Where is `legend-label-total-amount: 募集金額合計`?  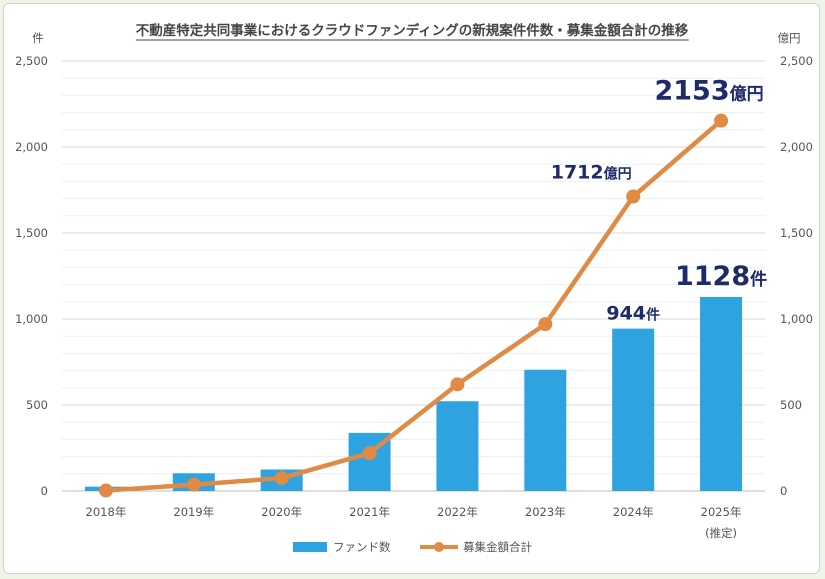
legend-label-total-amount: 募集金額合計 is located at coordinates (497, 547).